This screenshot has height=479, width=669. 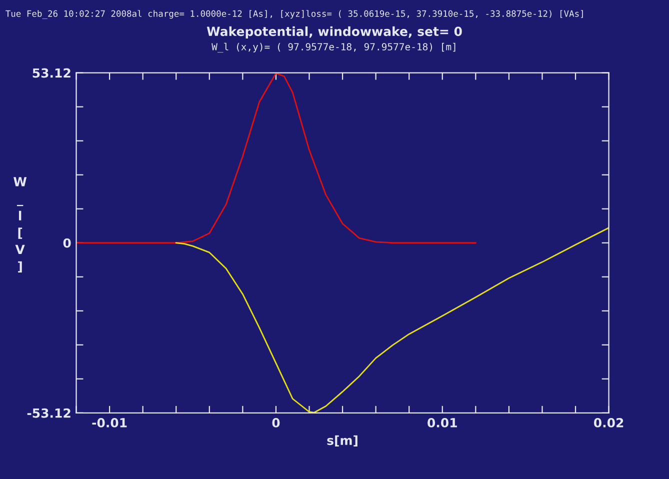 I want to click on y-tick-label: 0, so click(x=67, y=243).